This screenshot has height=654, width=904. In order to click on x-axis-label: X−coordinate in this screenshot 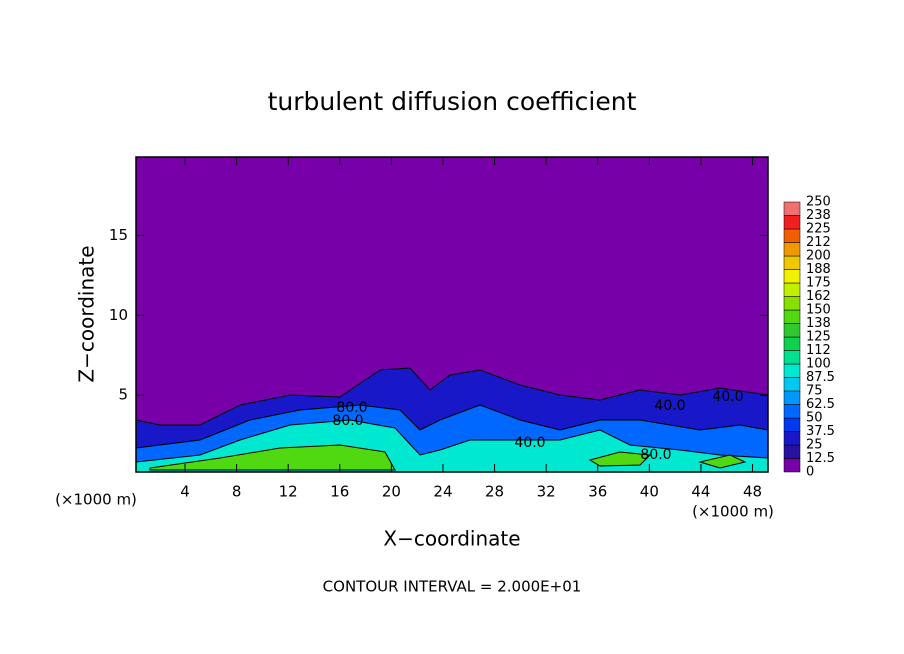, I will do `click(451, 539)`.